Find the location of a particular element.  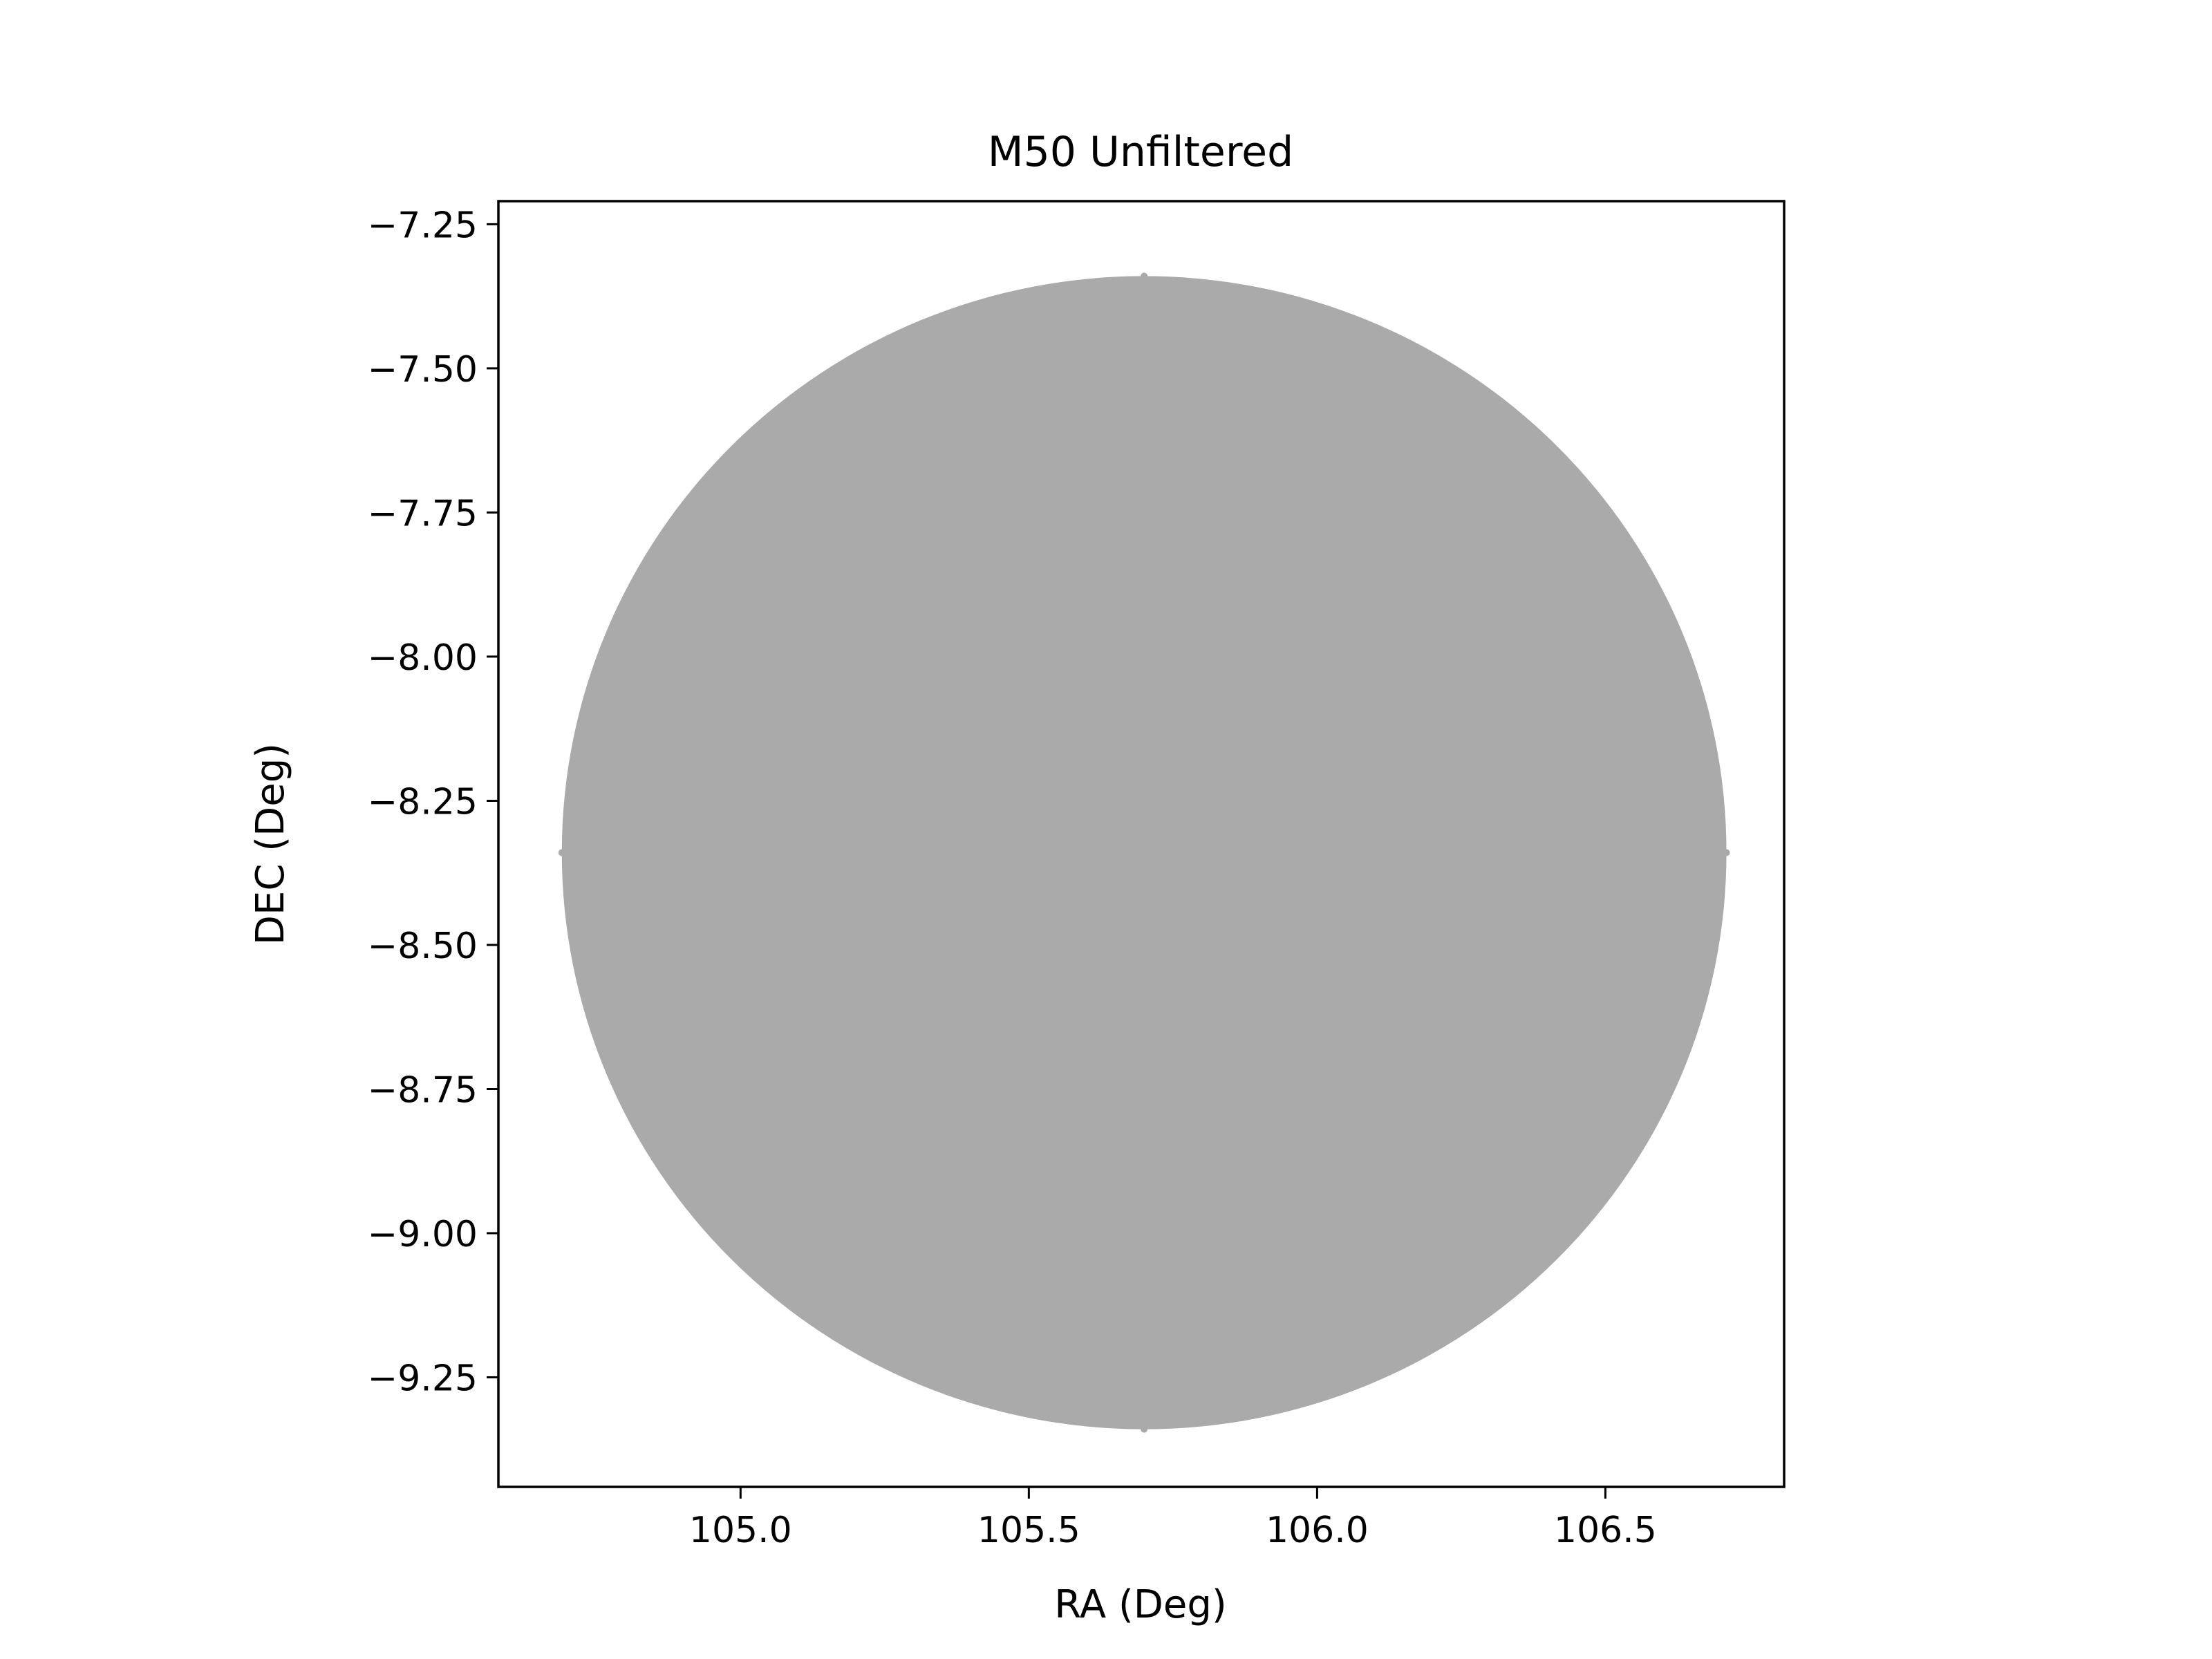

x-axis-label: RA (Deg) is located at coordinates (1140, 1605).